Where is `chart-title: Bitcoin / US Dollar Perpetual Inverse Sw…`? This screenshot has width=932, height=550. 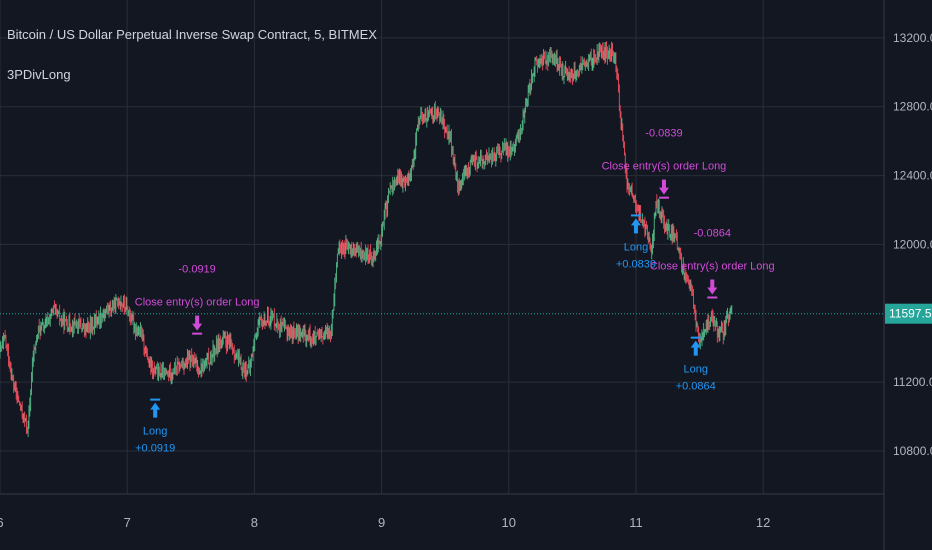
chart-title: Bitcoin / US Dollar Perpetual Inverse Sw… is located at coordinates (192, 34).